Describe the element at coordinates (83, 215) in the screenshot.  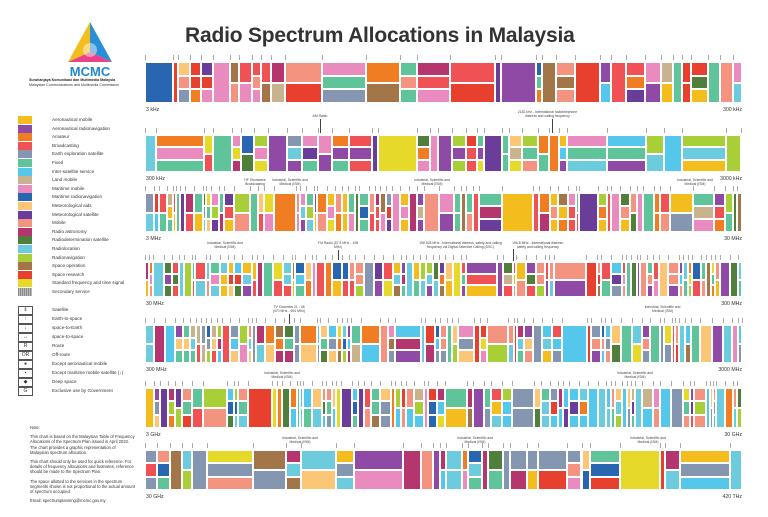
I see `legend-item: Meteorological satellite` at that location.